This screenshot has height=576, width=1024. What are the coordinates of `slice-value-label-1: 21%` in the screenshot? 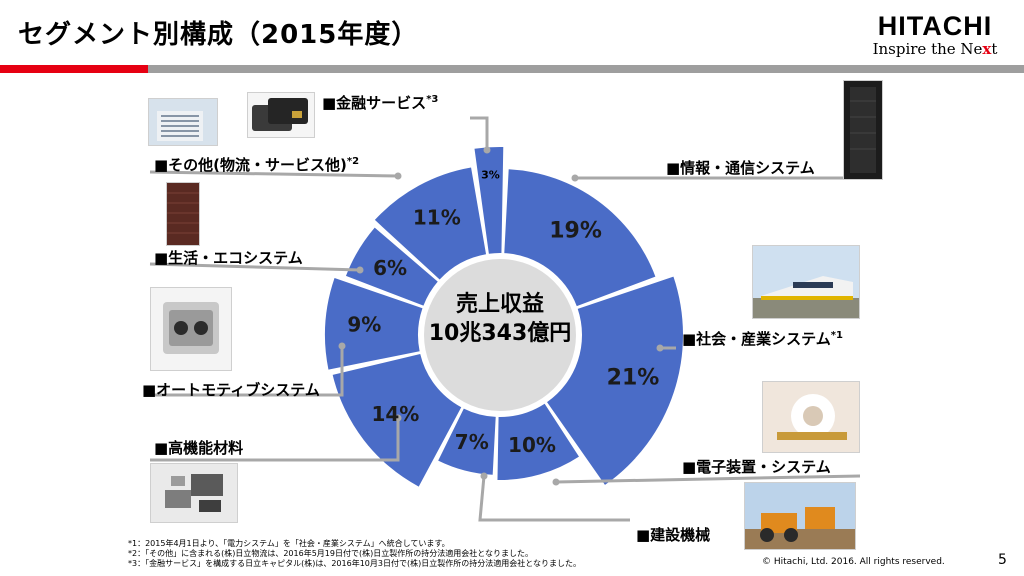 It's located at (633, 378).